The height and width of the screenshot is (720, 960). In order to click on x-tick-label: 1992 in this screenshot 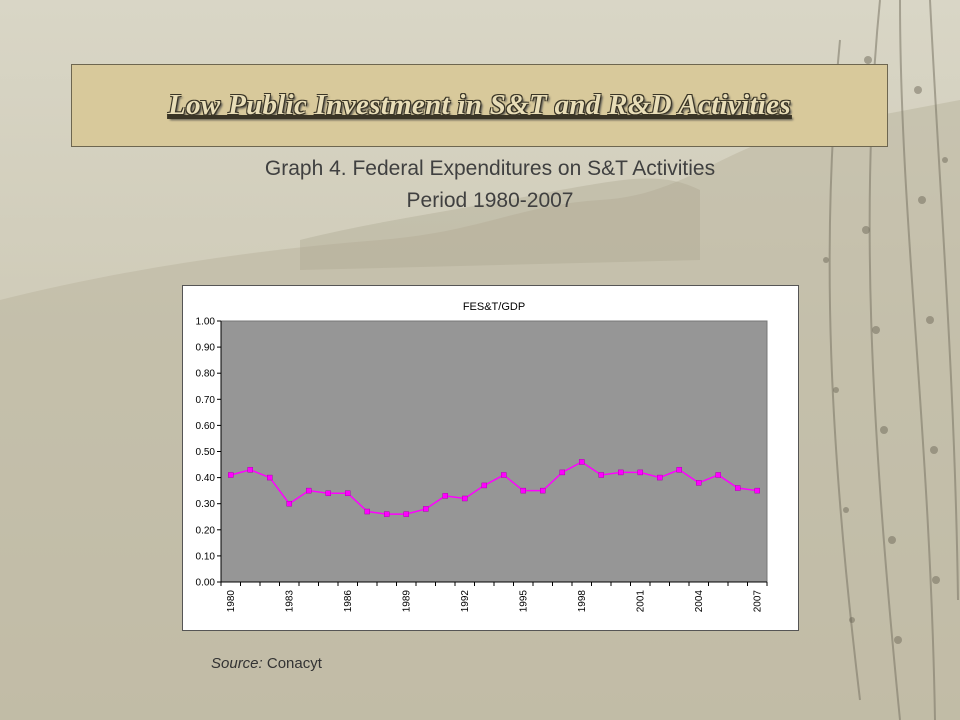, I will do `click(465, 601)`.